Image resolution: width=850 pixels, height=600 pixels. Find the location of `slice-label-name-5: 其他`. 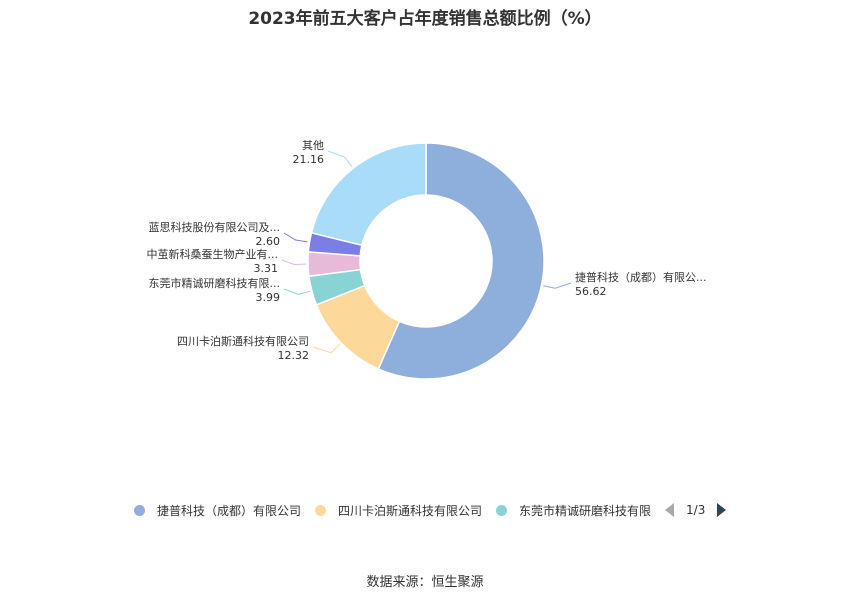

slice-label-name-5: 其他 is located at coordinates (313, 145).